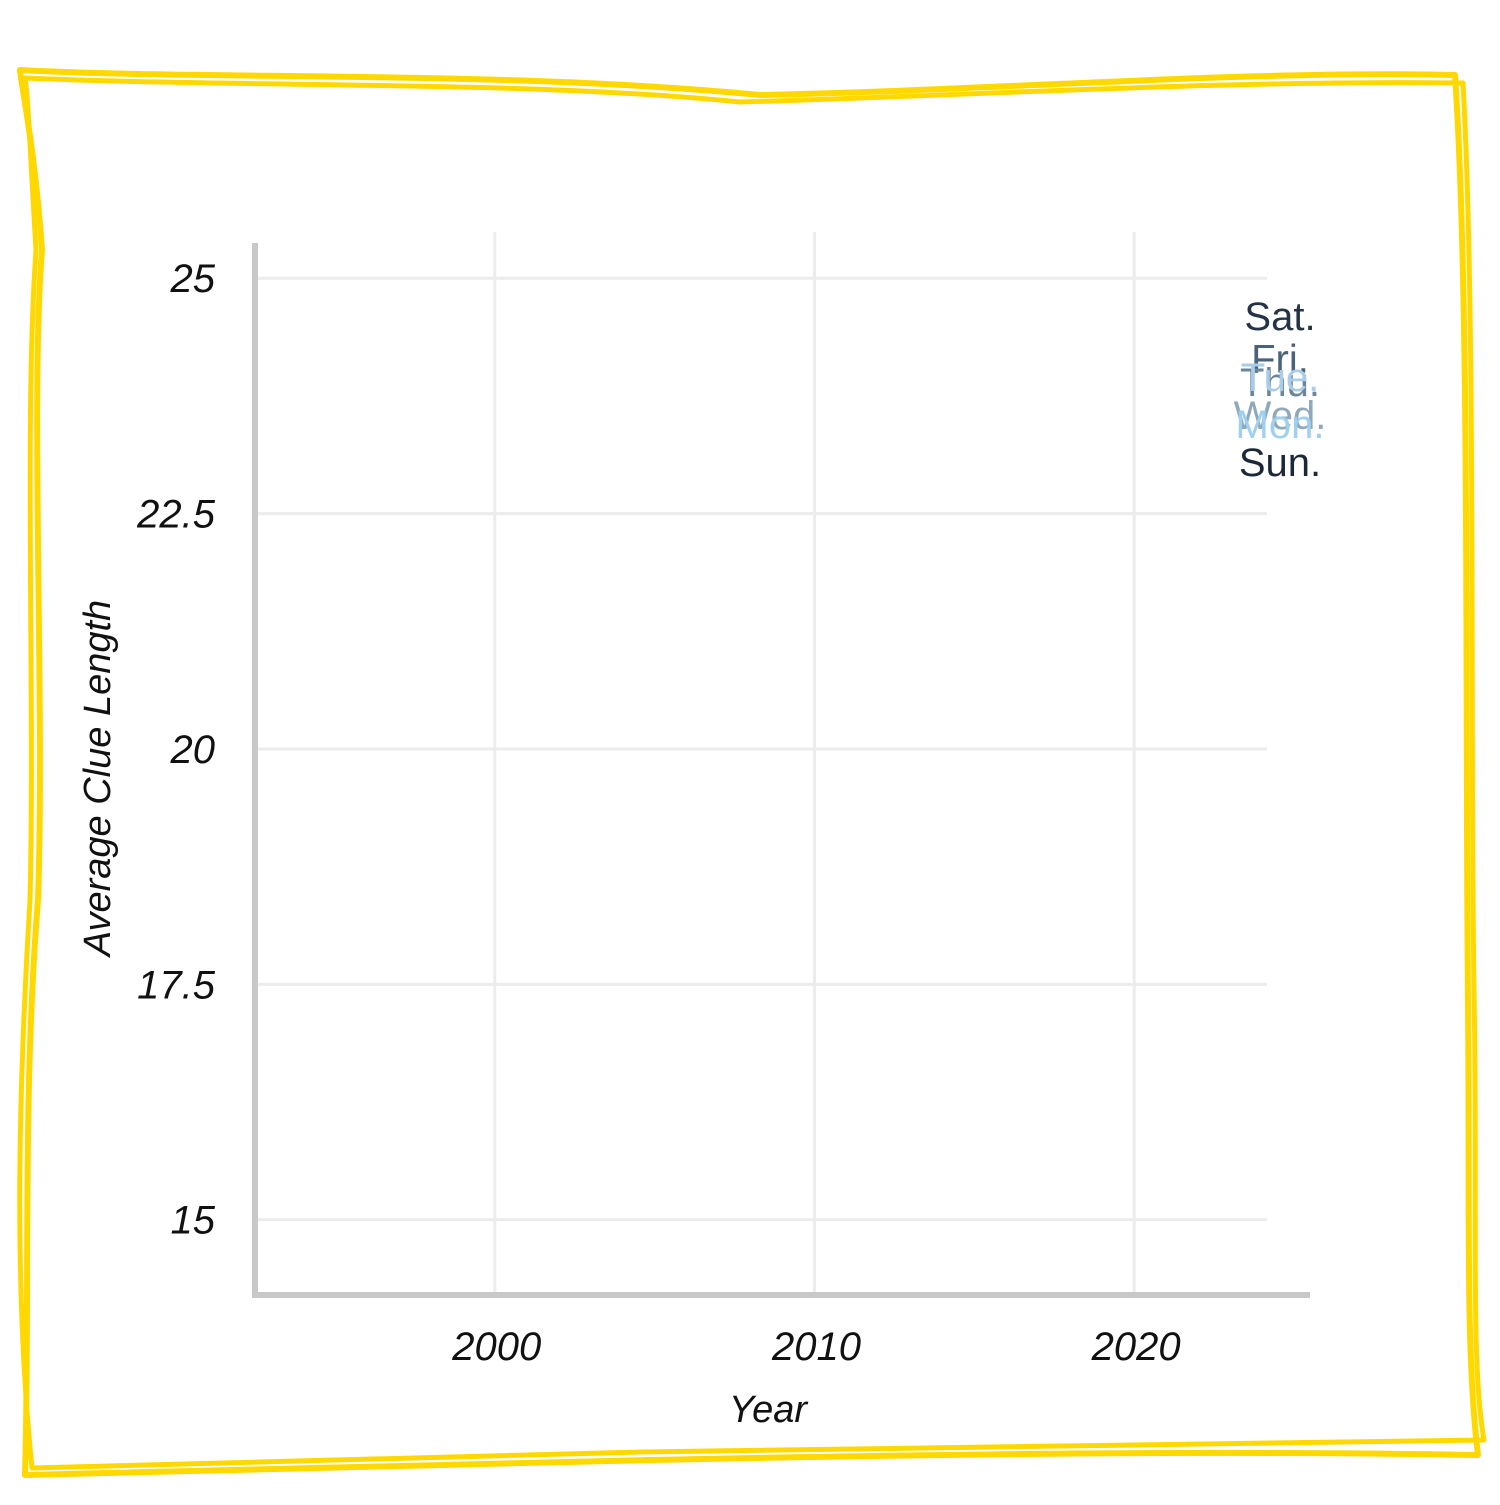  Describe the element at coordinates (193, 750) in the screenshot. I see `y-tick-label: 20` at that location.